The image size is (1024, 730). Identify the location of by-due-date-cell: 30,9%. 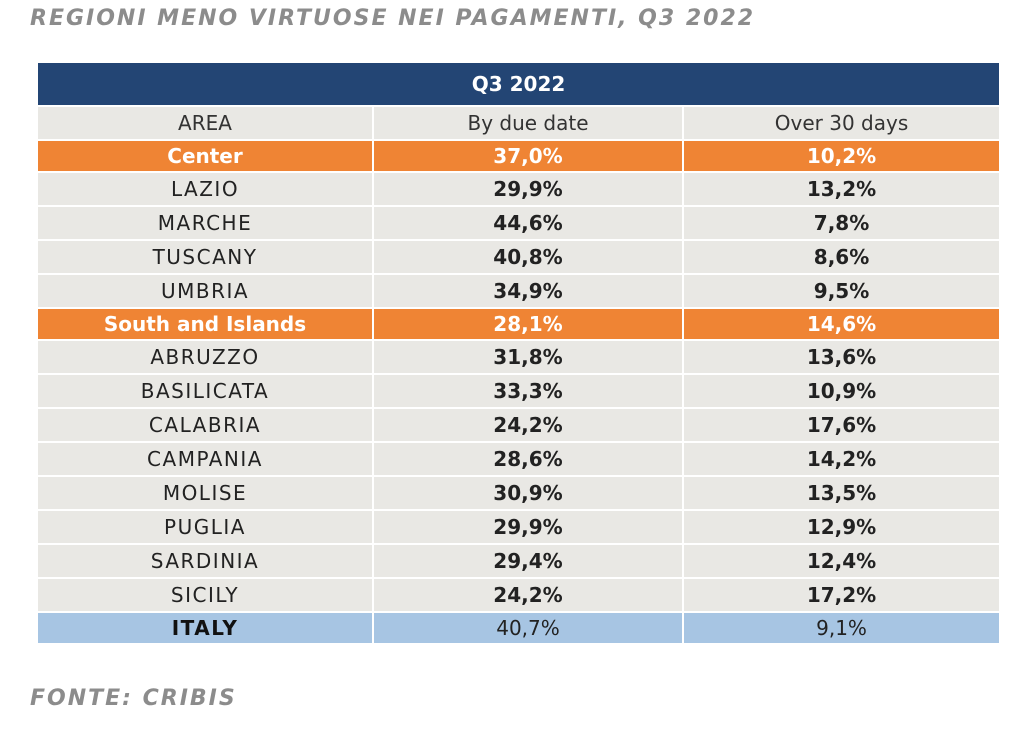
(527, 494).